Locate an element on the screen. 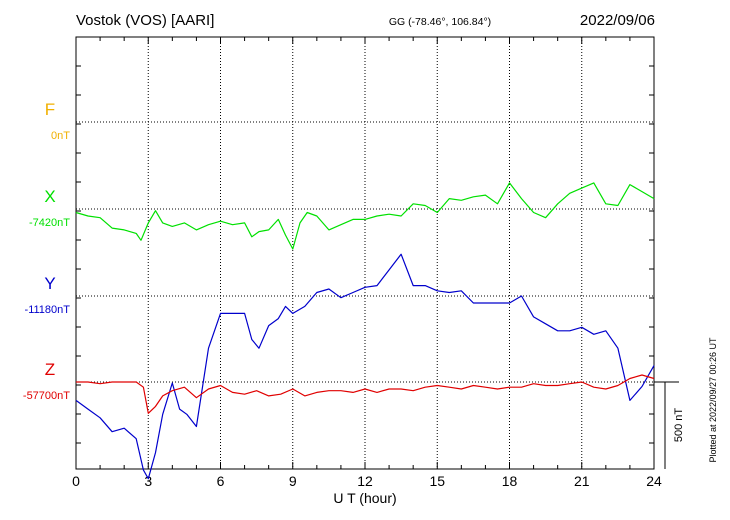  scale-bar-label: 500 nT is located at coordinates (679, 425).